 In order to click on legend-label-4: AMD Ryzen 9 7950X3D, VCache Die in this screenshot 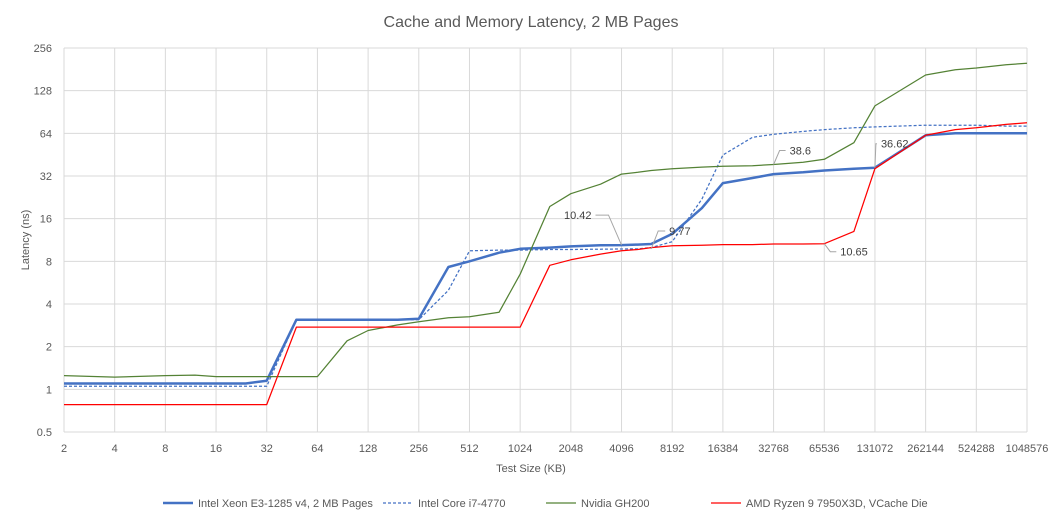, I will do `click(837, 504)`.